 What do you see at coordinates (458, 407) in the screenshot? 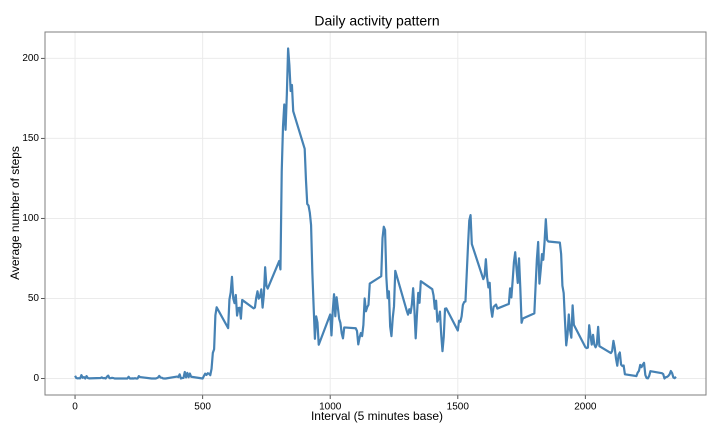
I see `x-tick-label: 1500` at bounding box center [458, 407].